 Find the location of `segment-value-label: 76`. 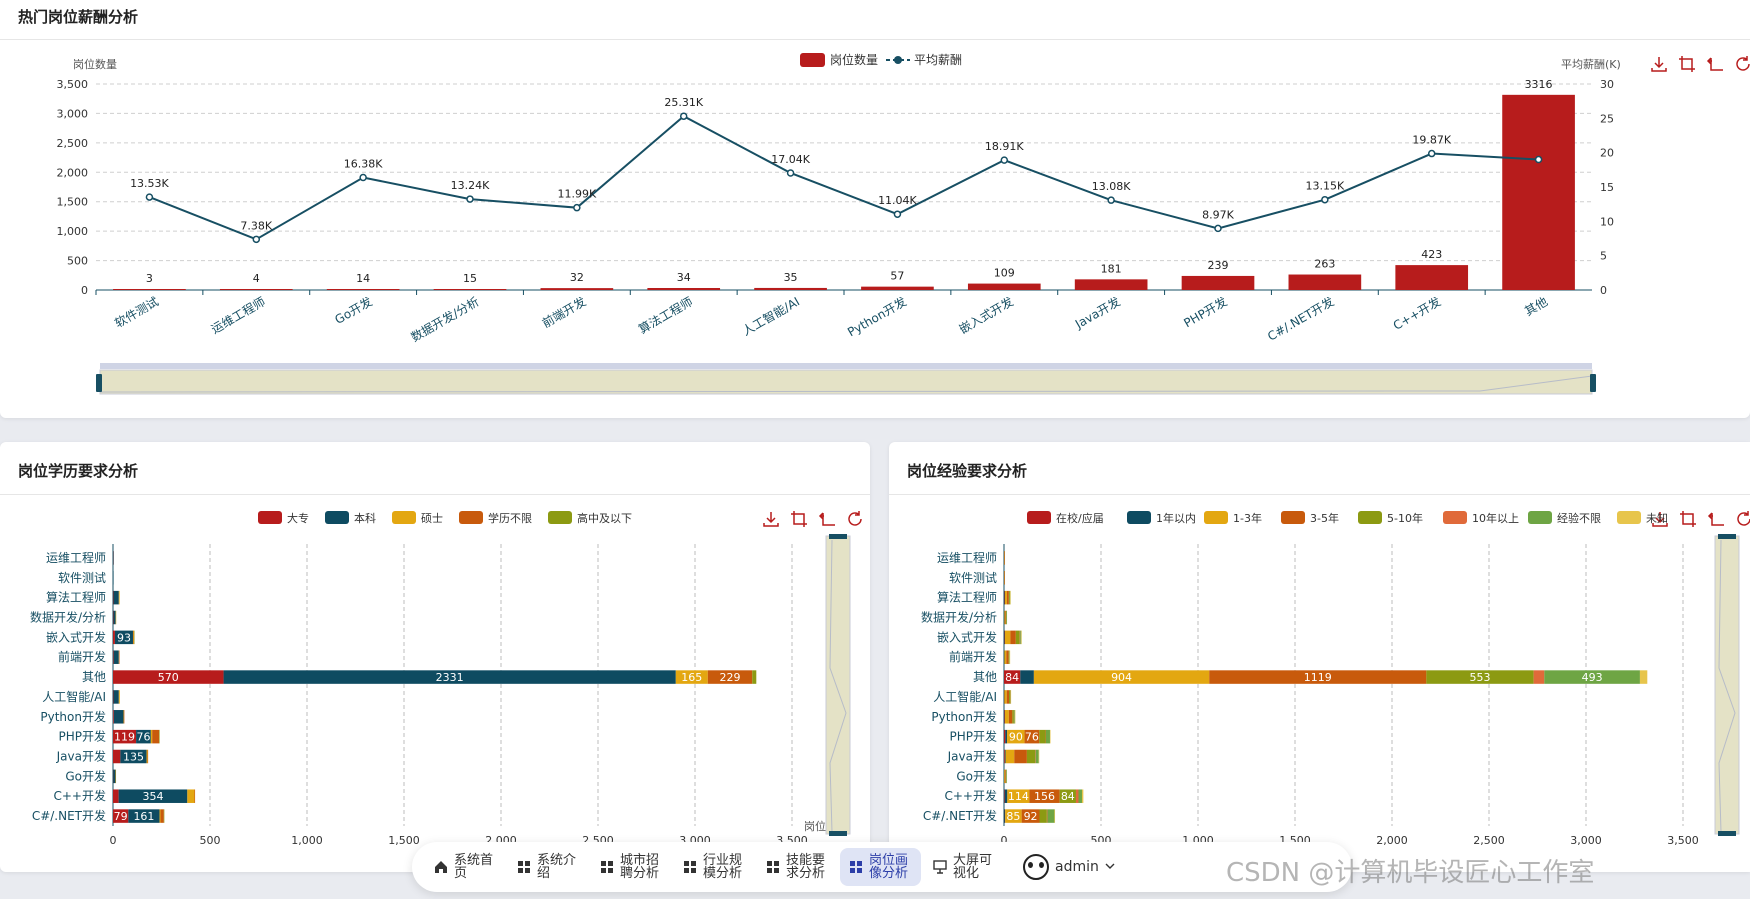

segment-value-label: 76 is located at coordinates (143, 737).